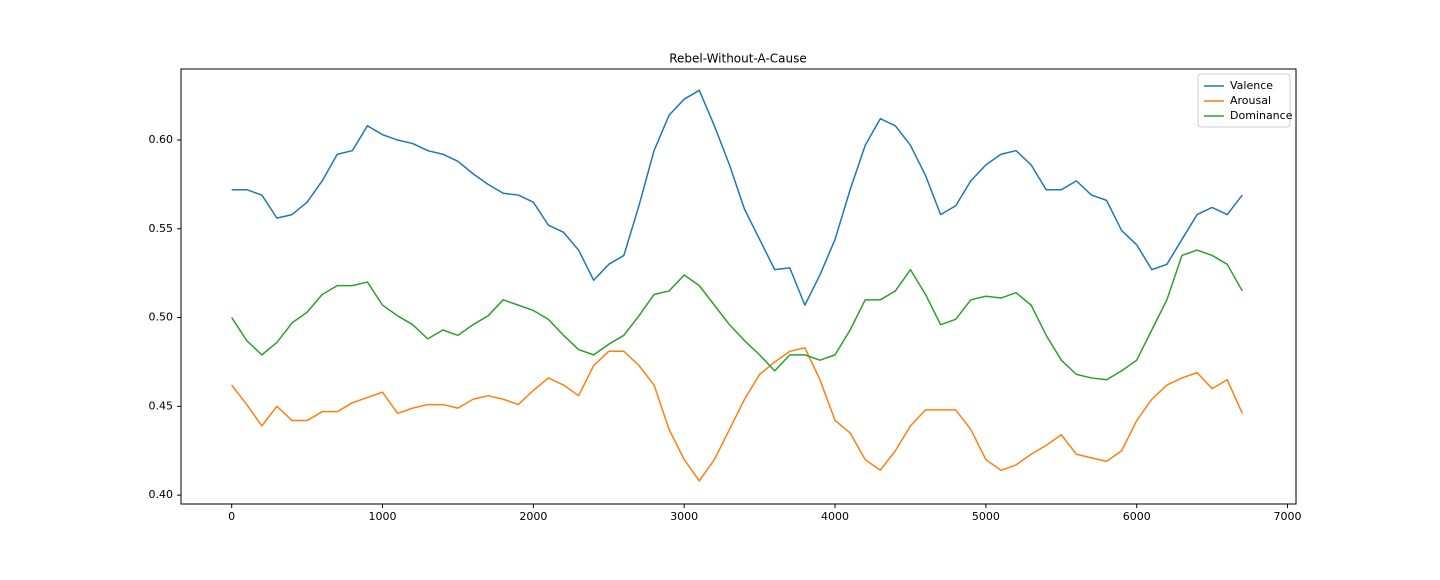  I want to click on legend: Valence Arousal Dominance, so click(1245, 100).